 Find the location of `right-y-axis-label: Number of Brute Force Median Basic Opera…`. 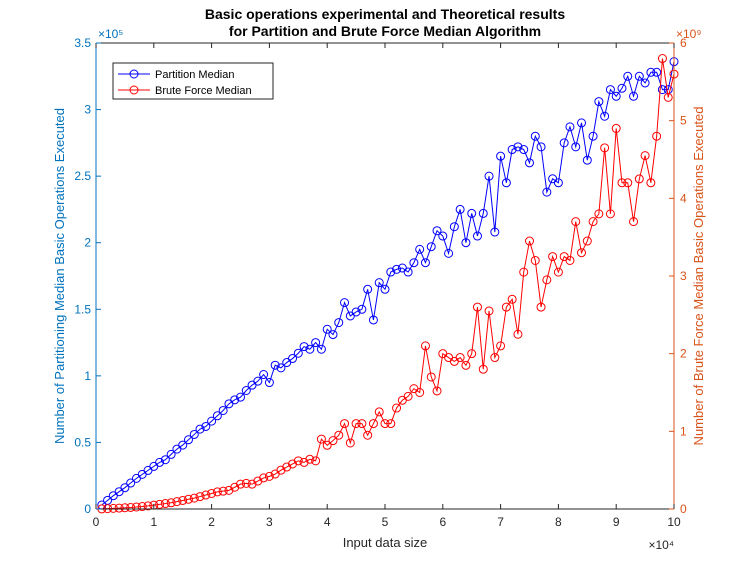

right-y-axis-label: Number of Brute Force Median Basic Opera… is located at coordinates (698, 276).